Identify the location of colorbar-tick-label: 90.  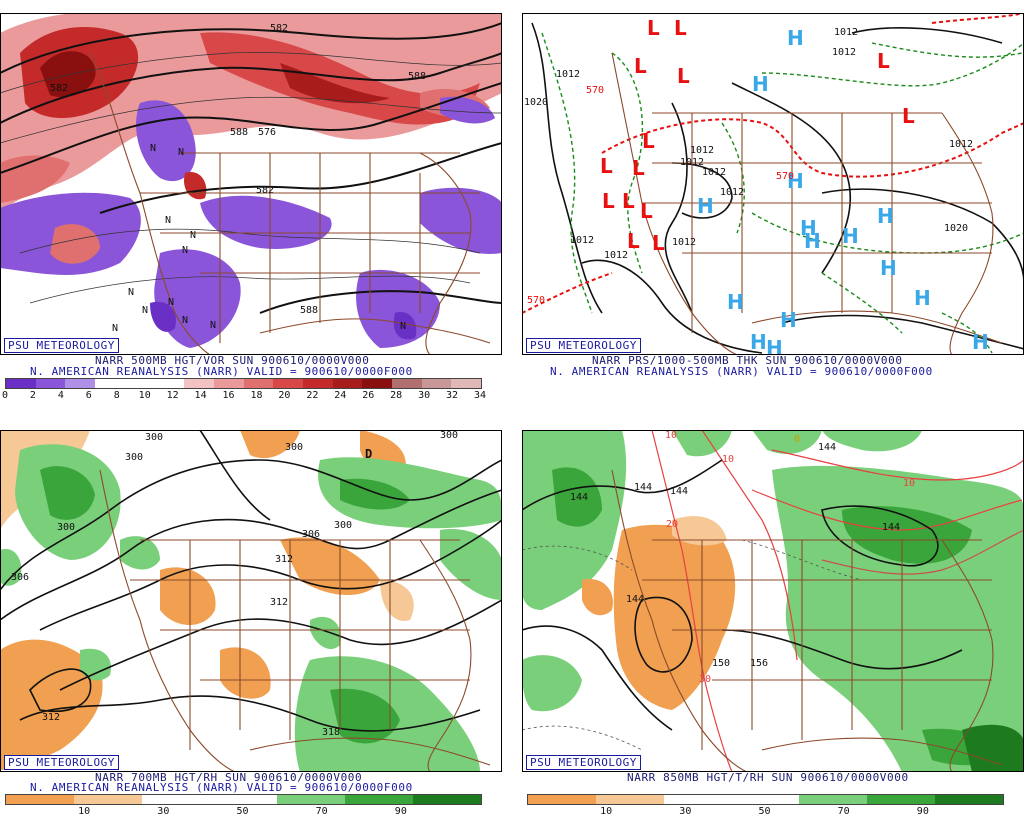
(400, 811).